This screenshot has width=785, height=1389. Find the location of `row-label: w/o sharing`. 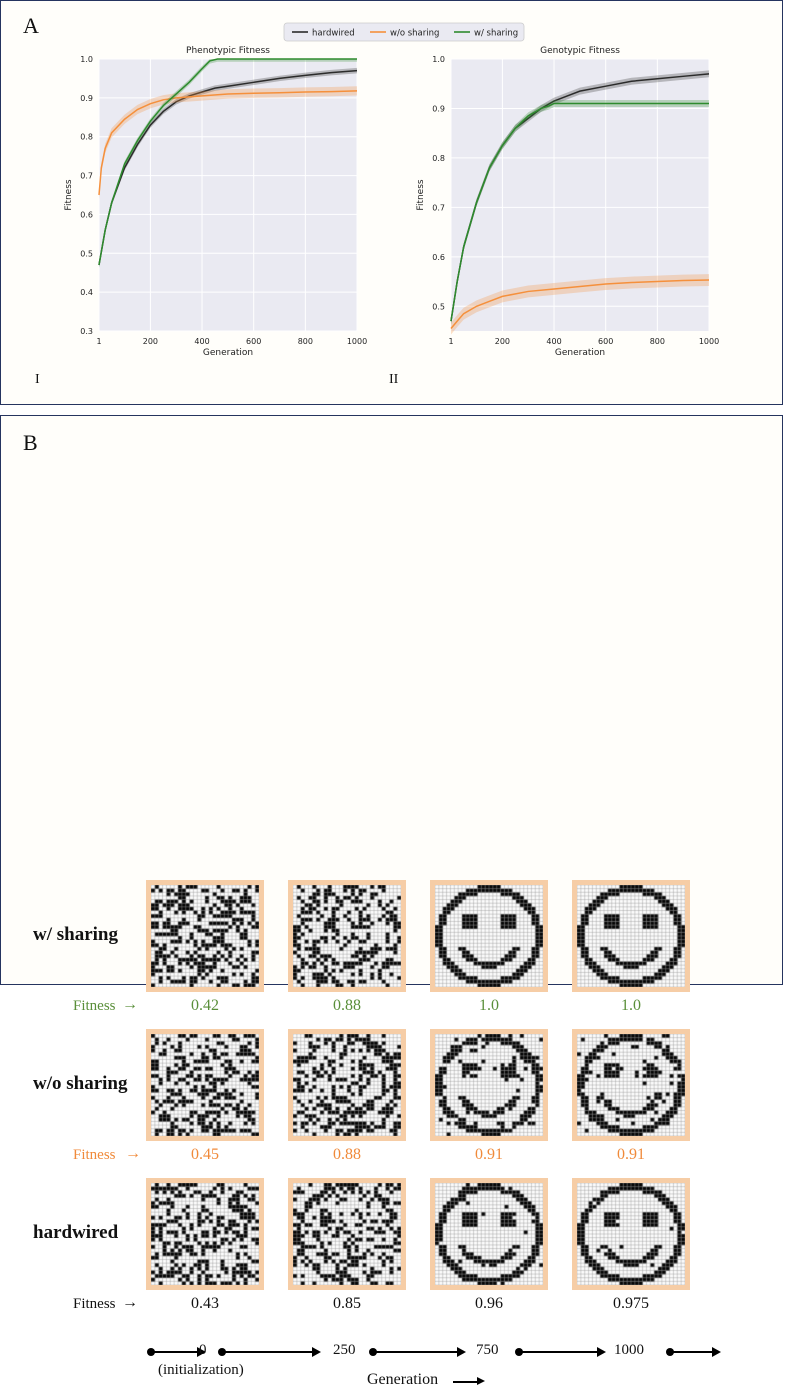

row-label: w/o sharing is located at coordinates (80, 1083).